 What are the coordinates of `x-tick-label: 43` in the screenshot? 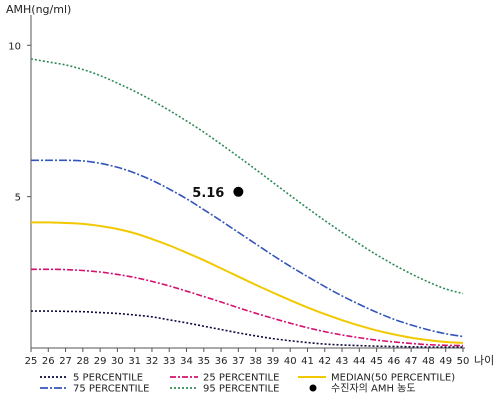 It's located at (342, 361).